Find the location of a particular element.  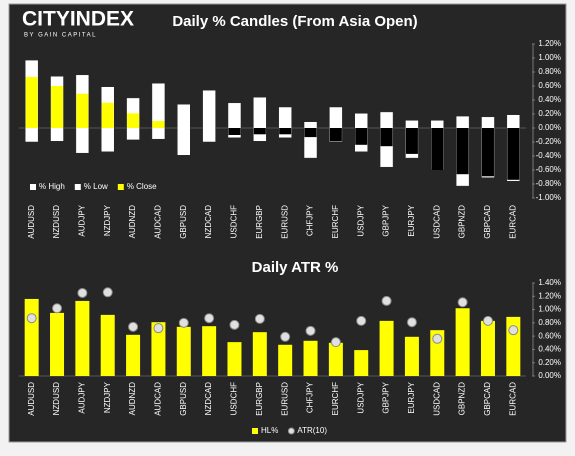

y-tick-label: 0.20% is located at coordinates (549, 362).